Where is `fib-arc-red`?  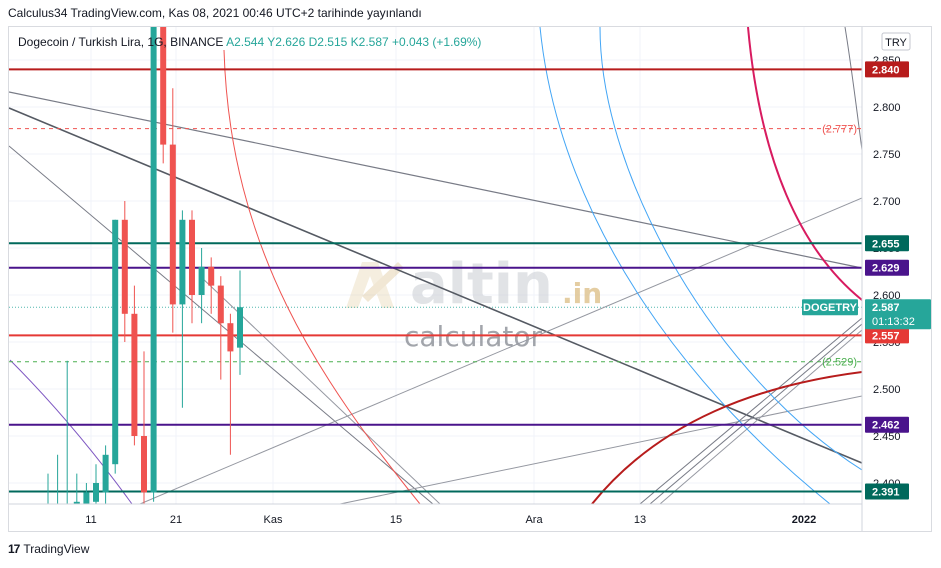 fib-arc-red is located at coordinates (804, 164).